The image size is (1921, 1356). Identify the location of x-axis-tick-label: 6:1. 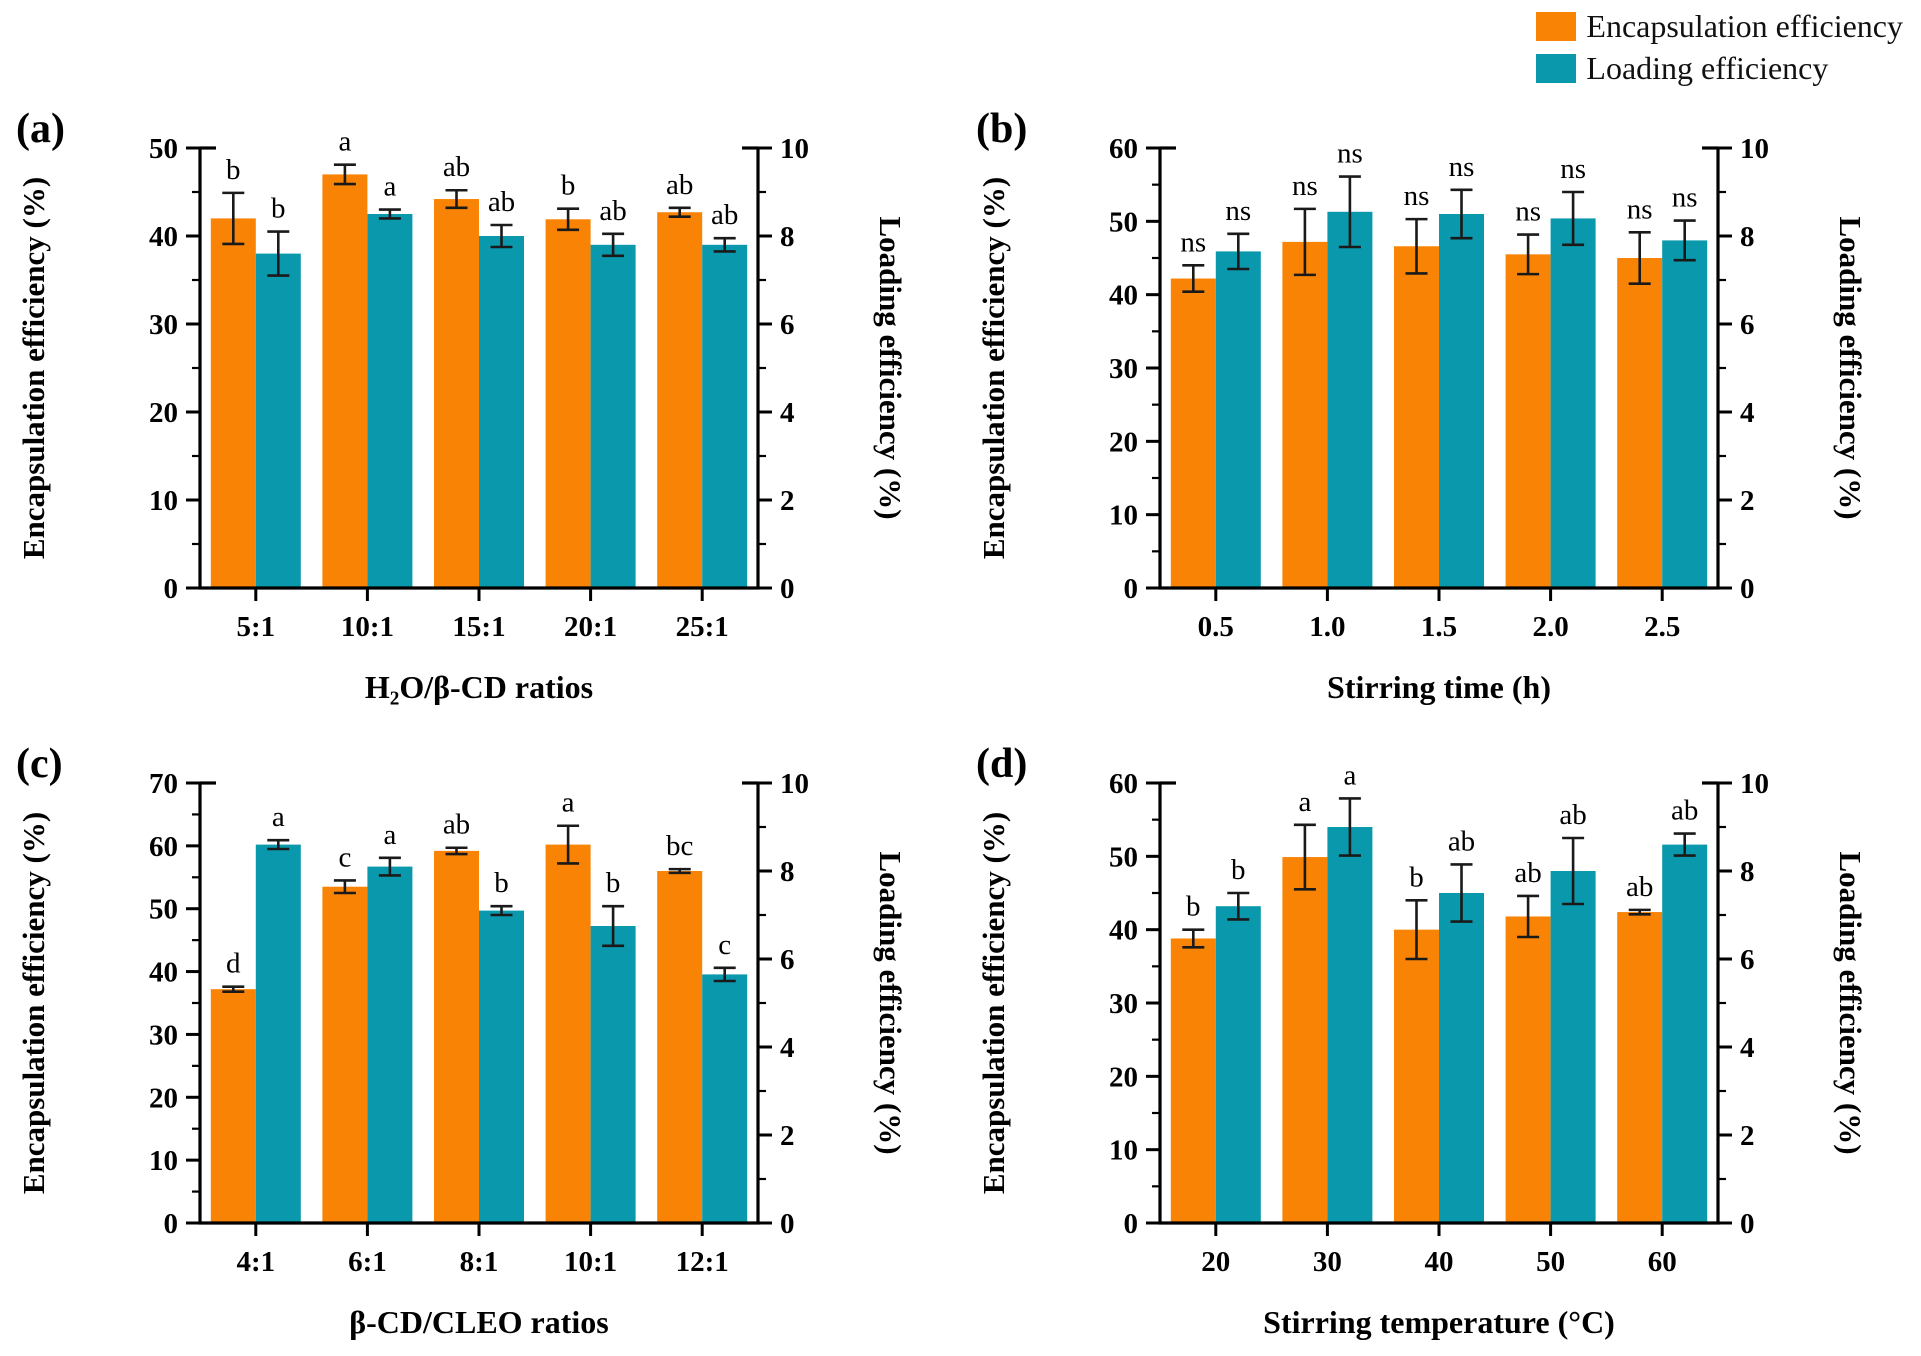
(367, 1262).